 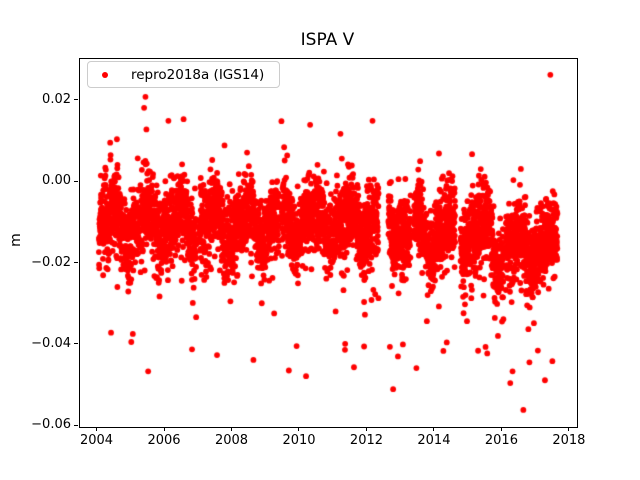 What do you see at coordinates (434, 440) in the screenshot?
I see `x-tick-label: 2014` at bounding box center [434, 440].